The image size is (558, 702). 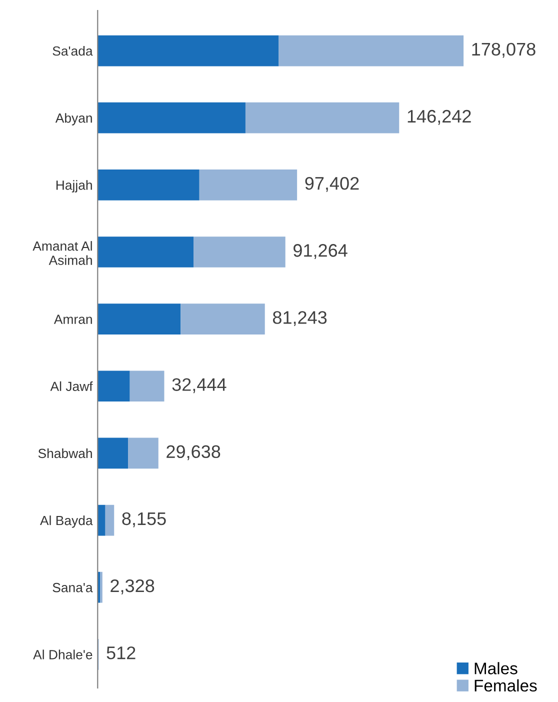 What do you see at coordinates (65, 453) in the screenshot?
I see `y-tick-label: Shabwah` at bounding box center [65, 453].